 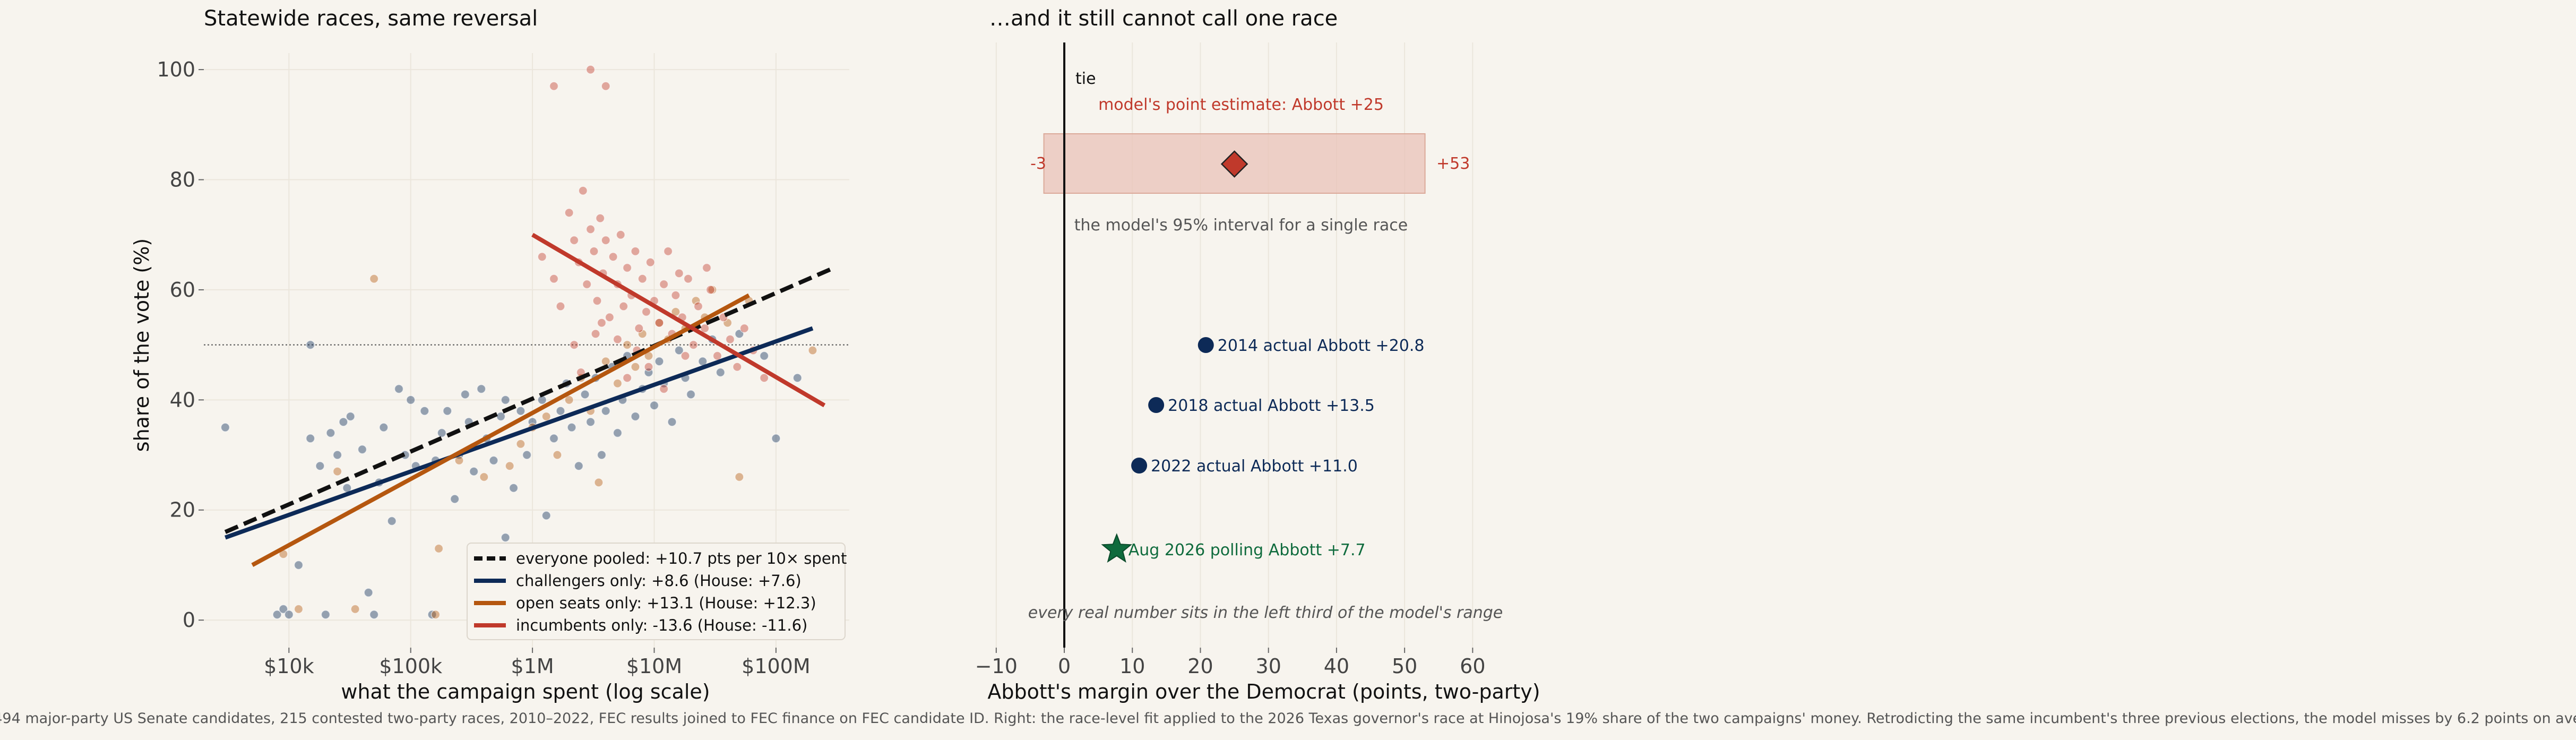 I want to click on challengers-fit-line, so click(x=520, y=433).